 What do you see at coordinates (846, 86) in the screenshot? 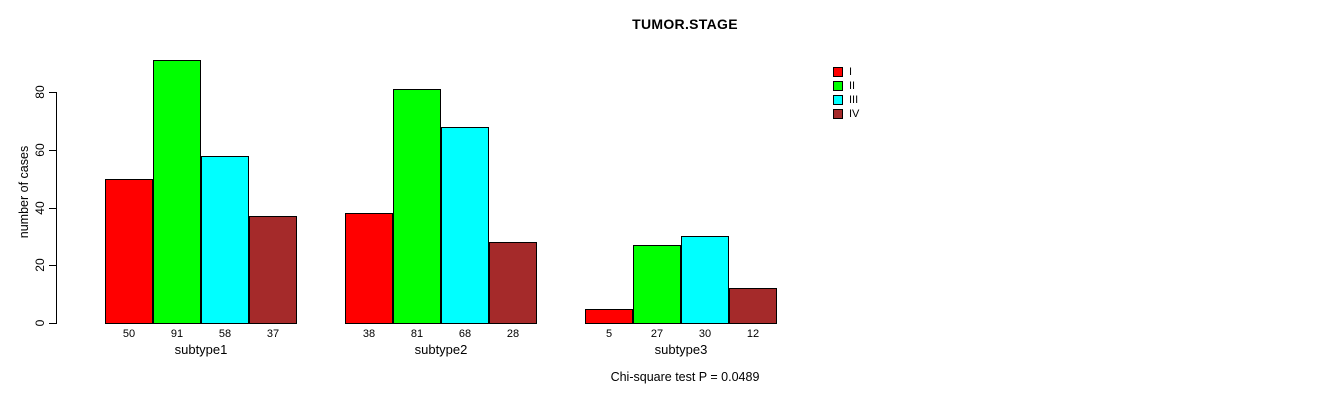
I see `legend-item-II: II` at bounding box center [846, 86].